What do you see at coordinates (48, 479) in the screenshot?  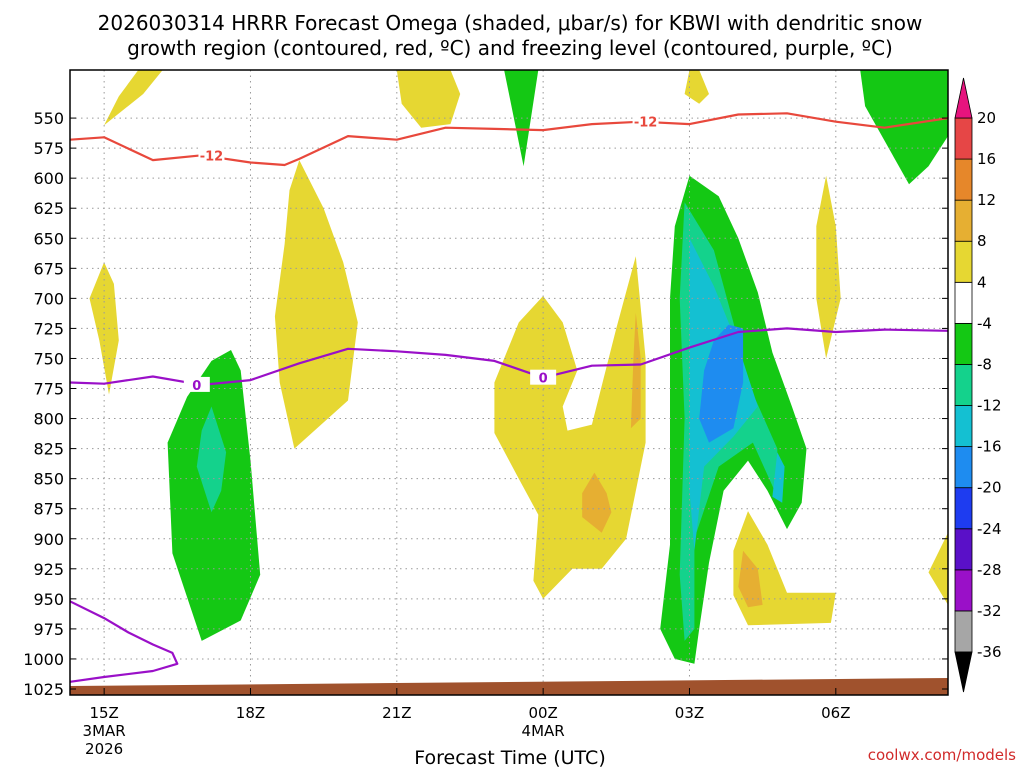 I see `y-tick-label-850: 850` at bounding box center [48, 479].